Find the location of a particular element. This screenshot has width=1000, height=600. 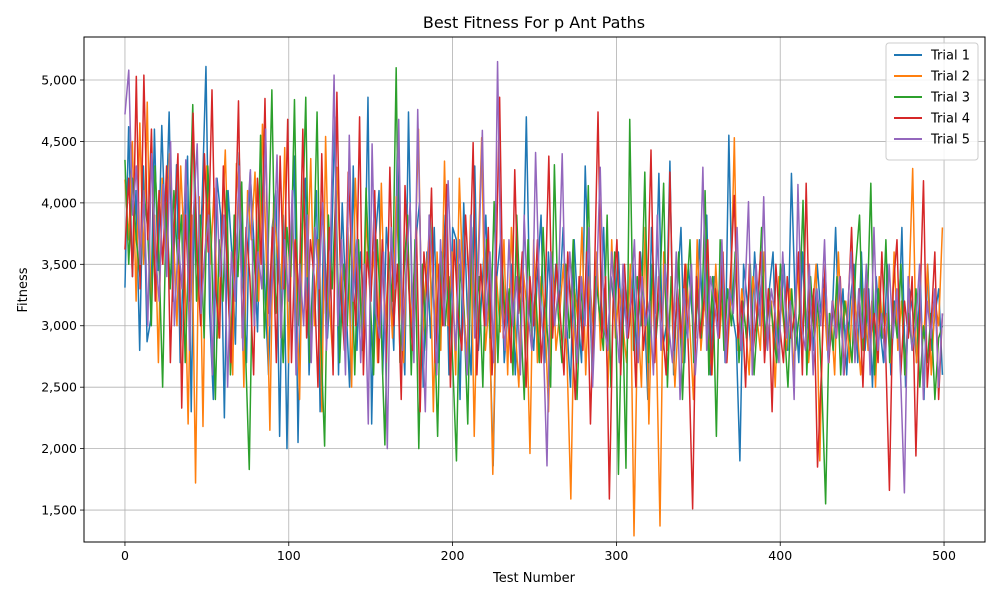

legend-label-trial-3: Trial 3 is located at coordinates (950, 98).